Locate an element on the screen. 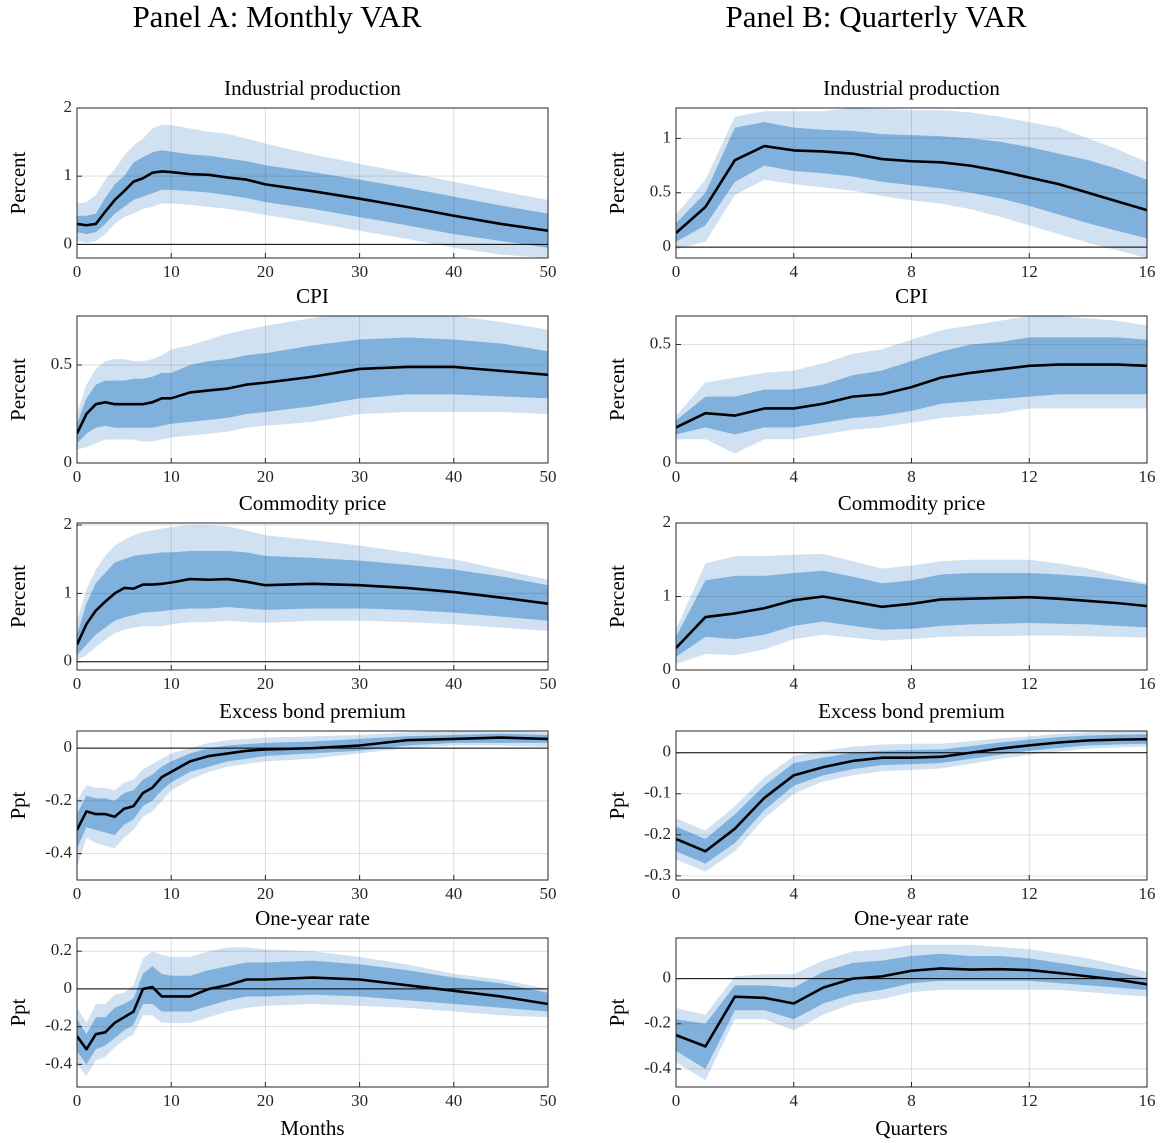  y-tick-label: -0.4 is located at coordinates (58, 1062).